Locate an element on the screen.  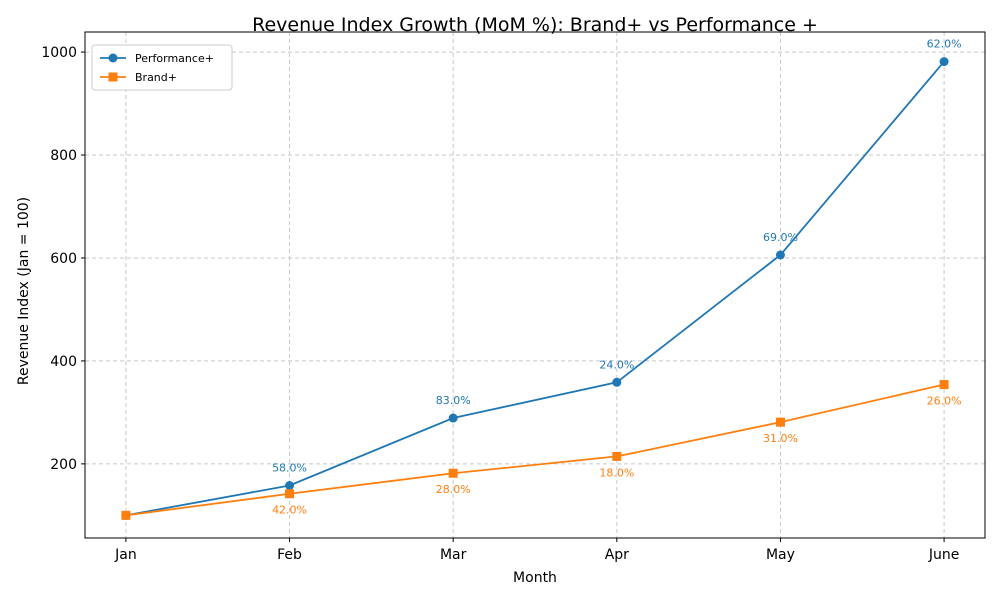
y-tick-label: 400 is located at coordinates (63, 362).